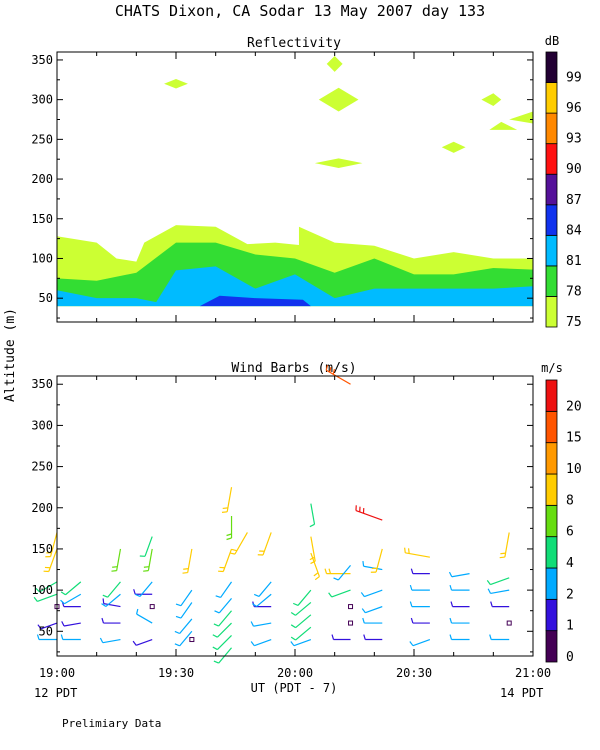 This screenshot has height=750, width=600. Describe the element at coordinates (574, 469) in the screenshot. I see `colorbar-label: 10` at that location.